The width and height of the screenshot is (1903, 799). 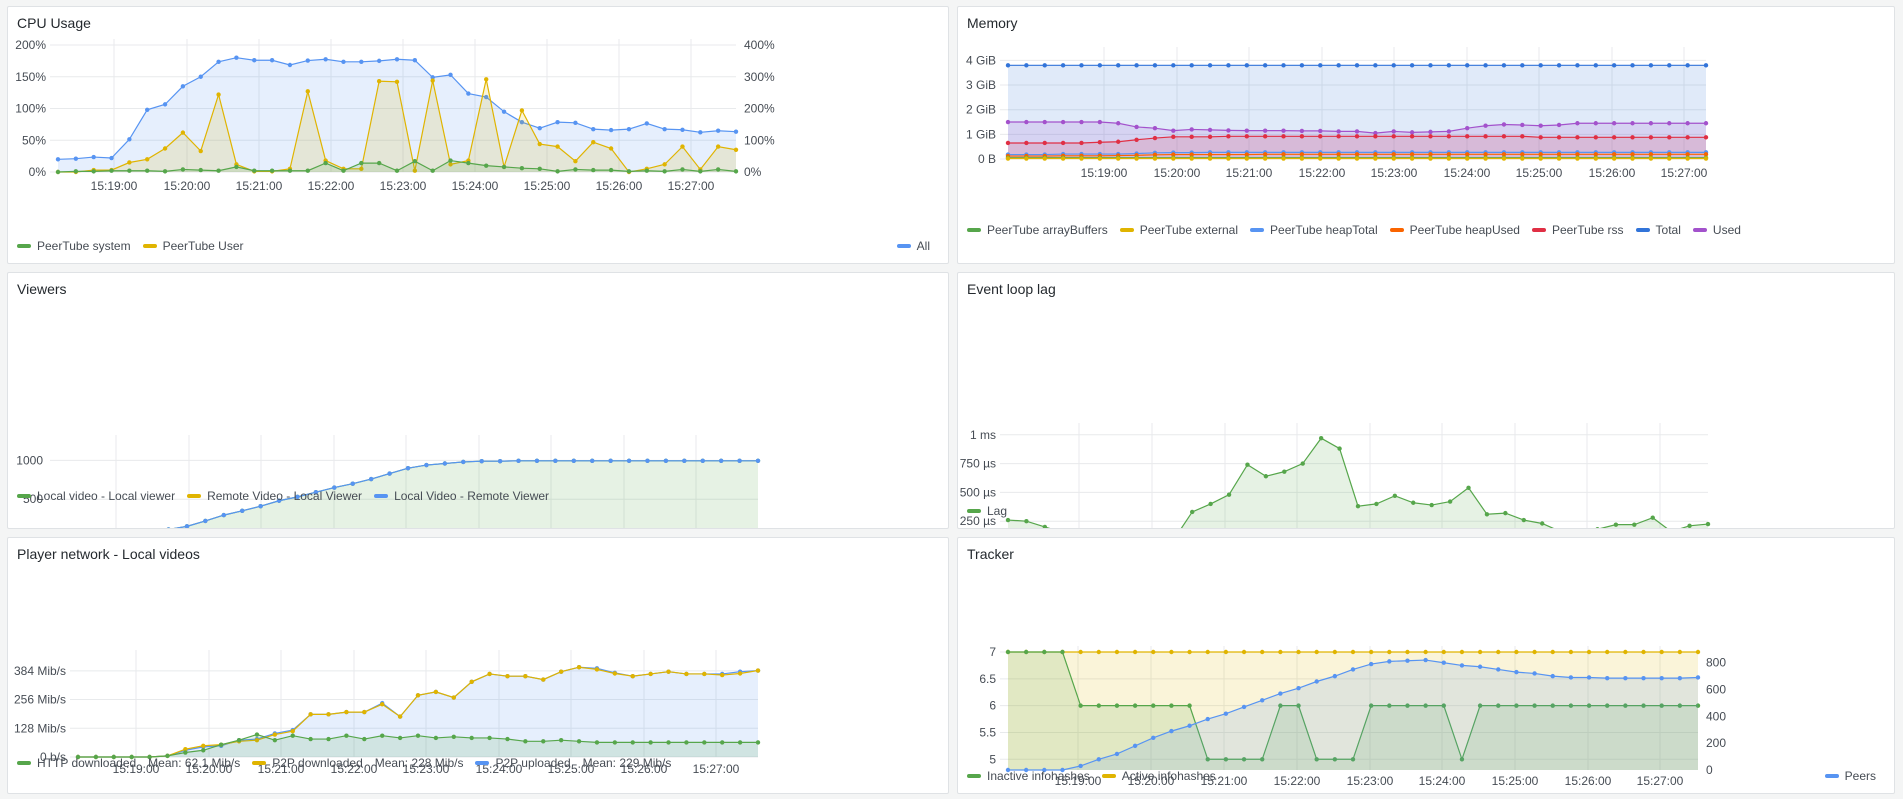 What do you see at coordinates (96, 496) in the screenshot?
I see `legend-item-local-local: Local video - Local viewer` at bounding box center [96, 496].